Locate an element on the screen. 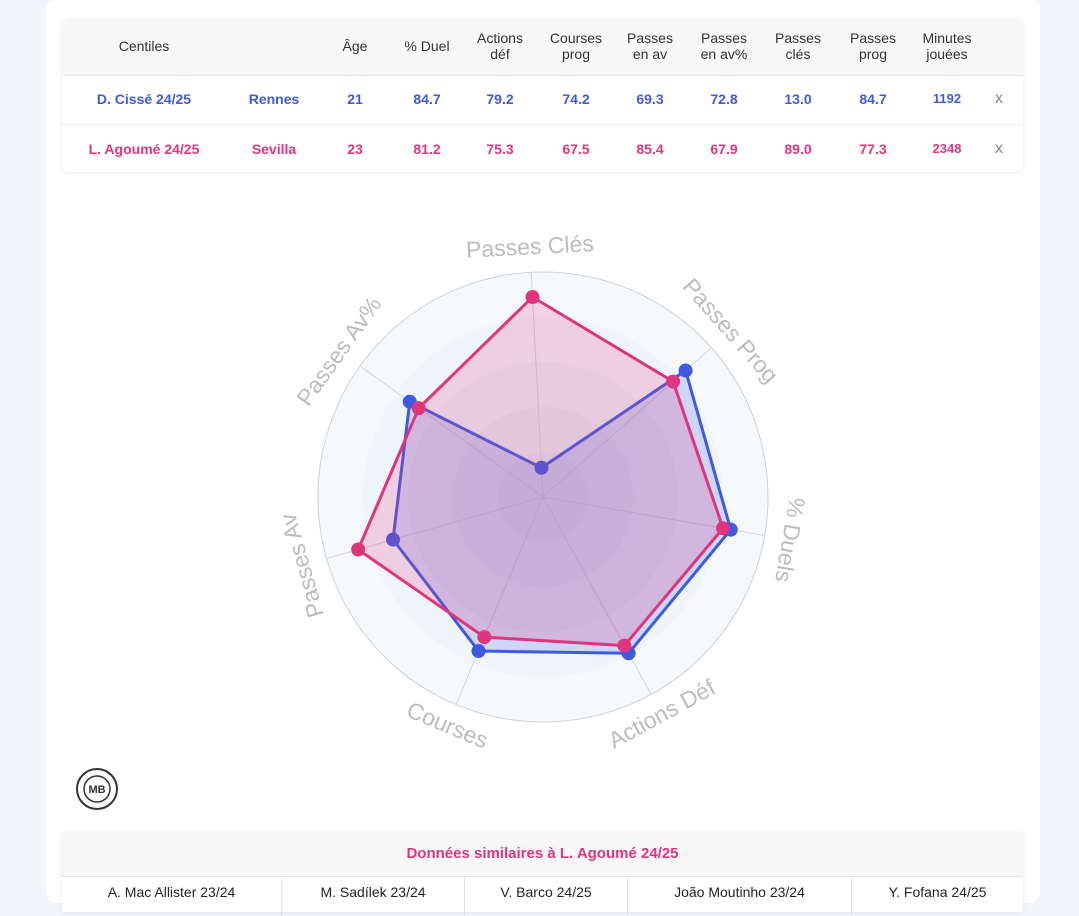  stat-value: 79.2 is located at coordinates (500, 99).